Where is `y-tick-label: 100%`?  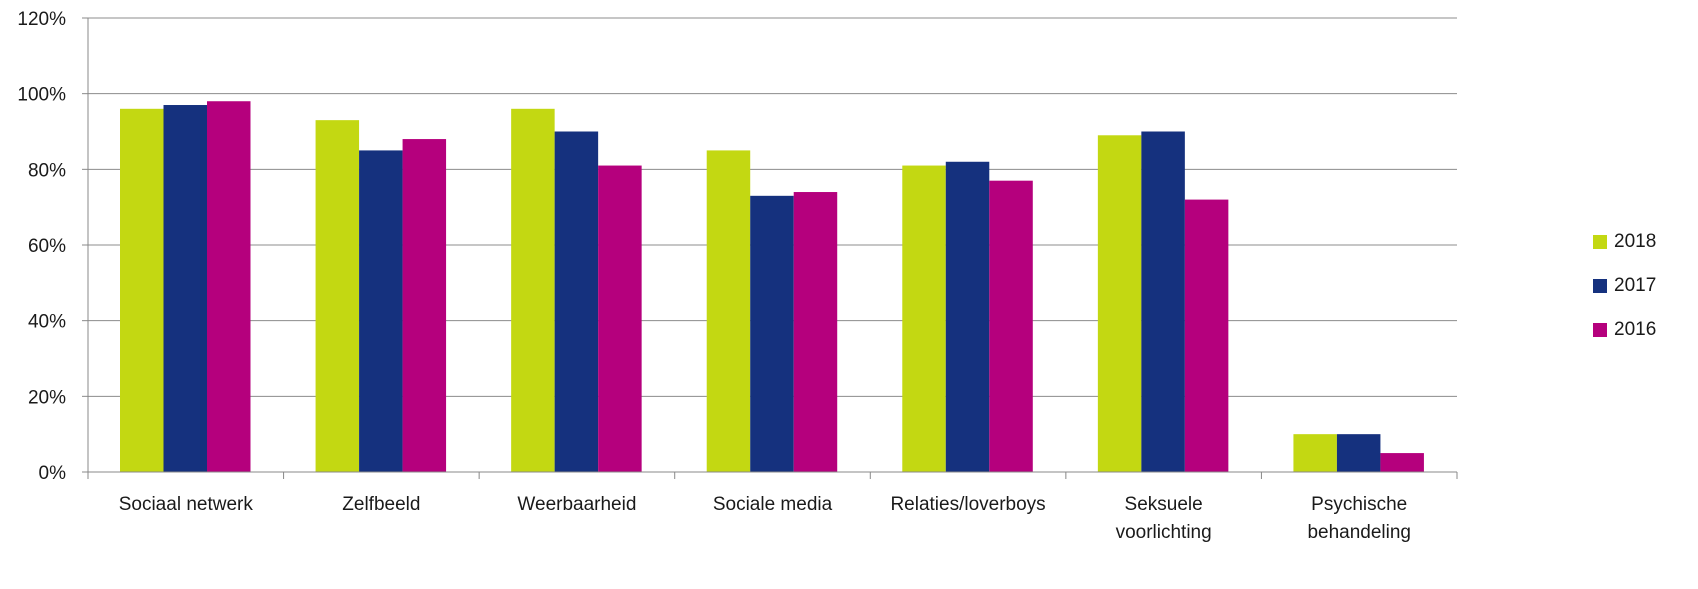 y-tick-label: 100% is located at coordinates (41, 95).